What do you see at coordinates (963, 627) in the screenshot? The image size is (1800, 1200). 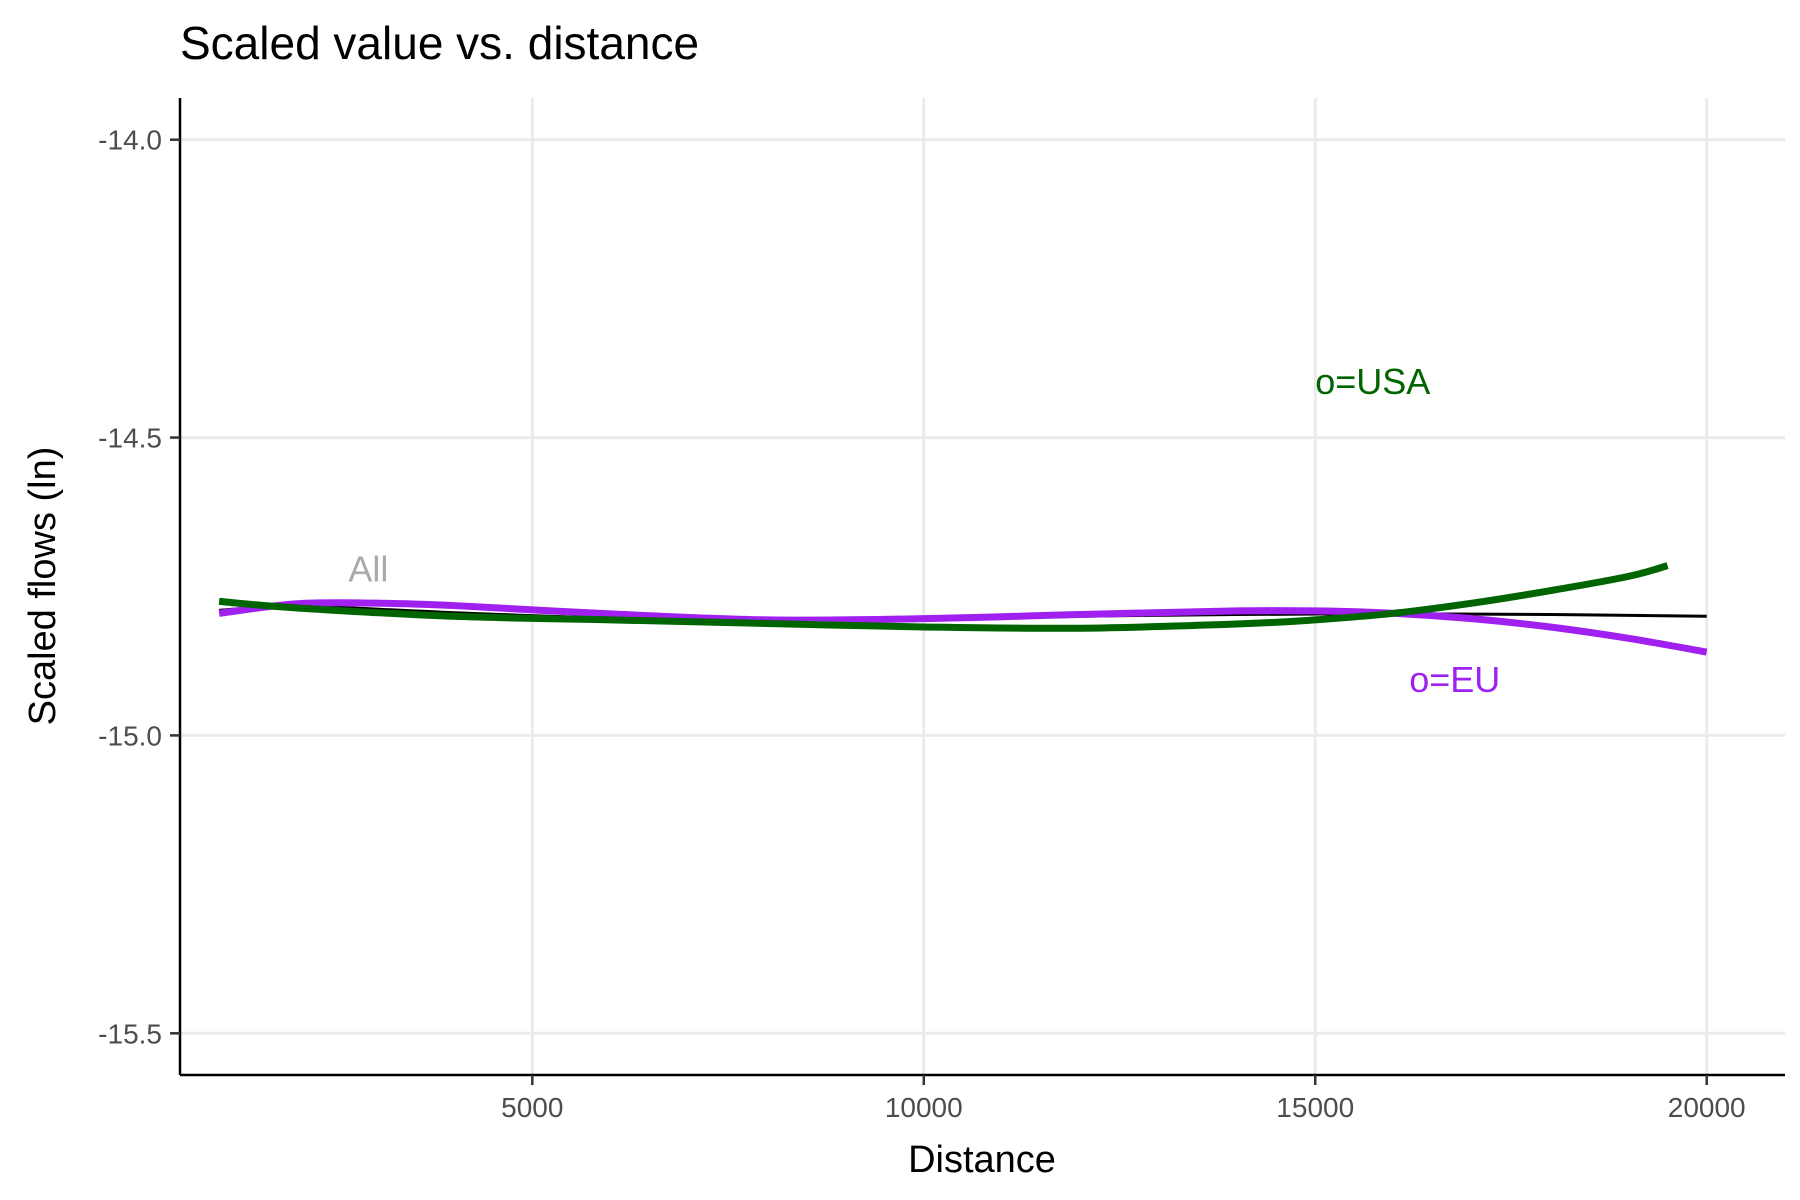 I see `series-line-o-eu` at bounding box center [963, 627].